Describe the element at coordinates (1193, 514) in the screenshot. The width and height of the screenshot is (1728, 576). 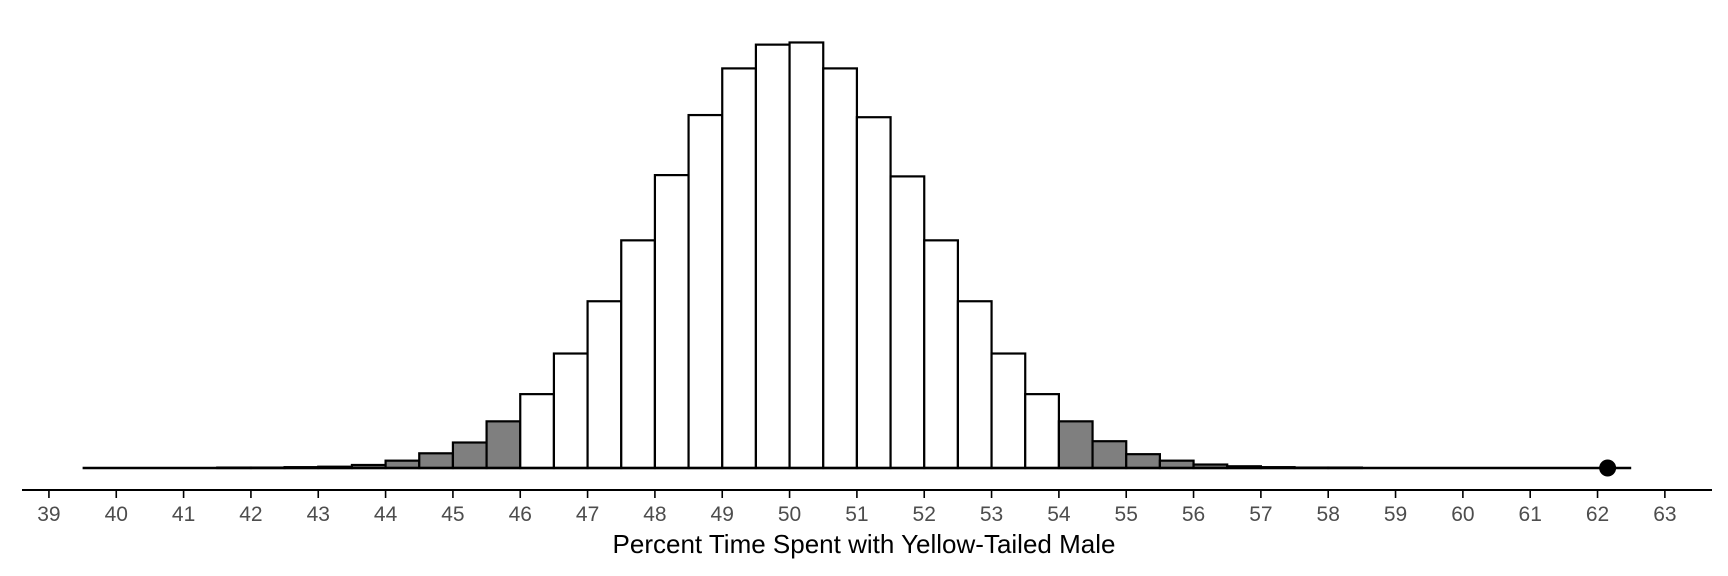
I see `x-tick-label: 56` at that location.